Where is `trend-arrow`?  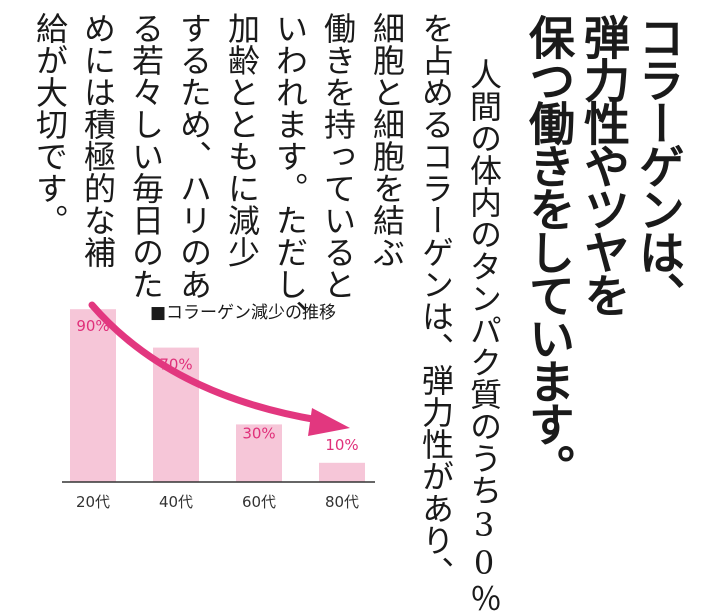 trend-arrow is located at coordinates (205, 362).